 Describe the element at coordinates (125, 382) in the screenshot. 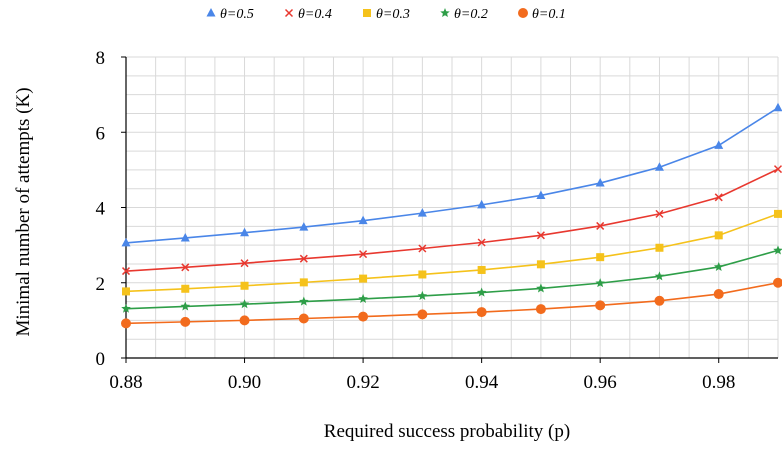

I see `x-tick-label: 0.88` at that location.